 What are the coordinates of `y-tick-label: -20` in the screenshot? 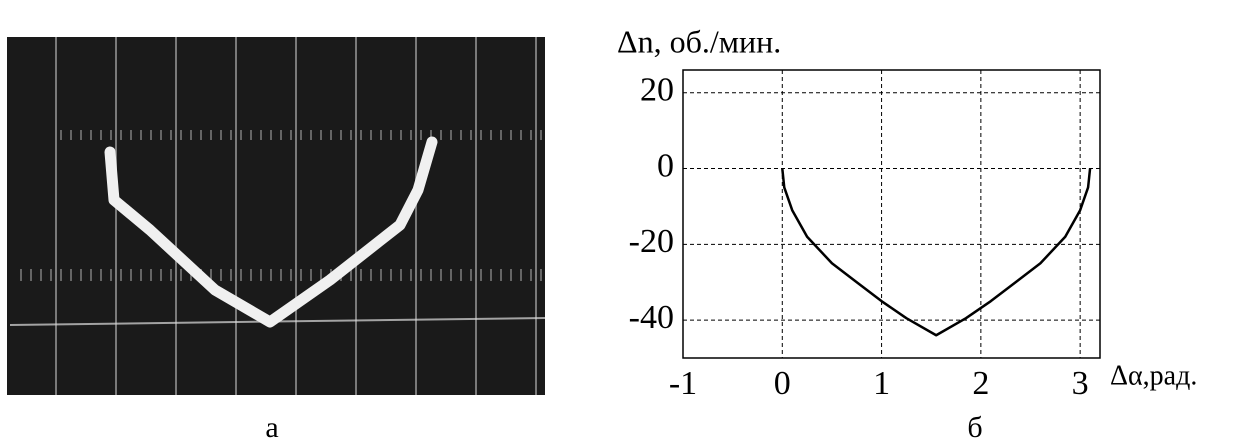 It's located at (651, 241).